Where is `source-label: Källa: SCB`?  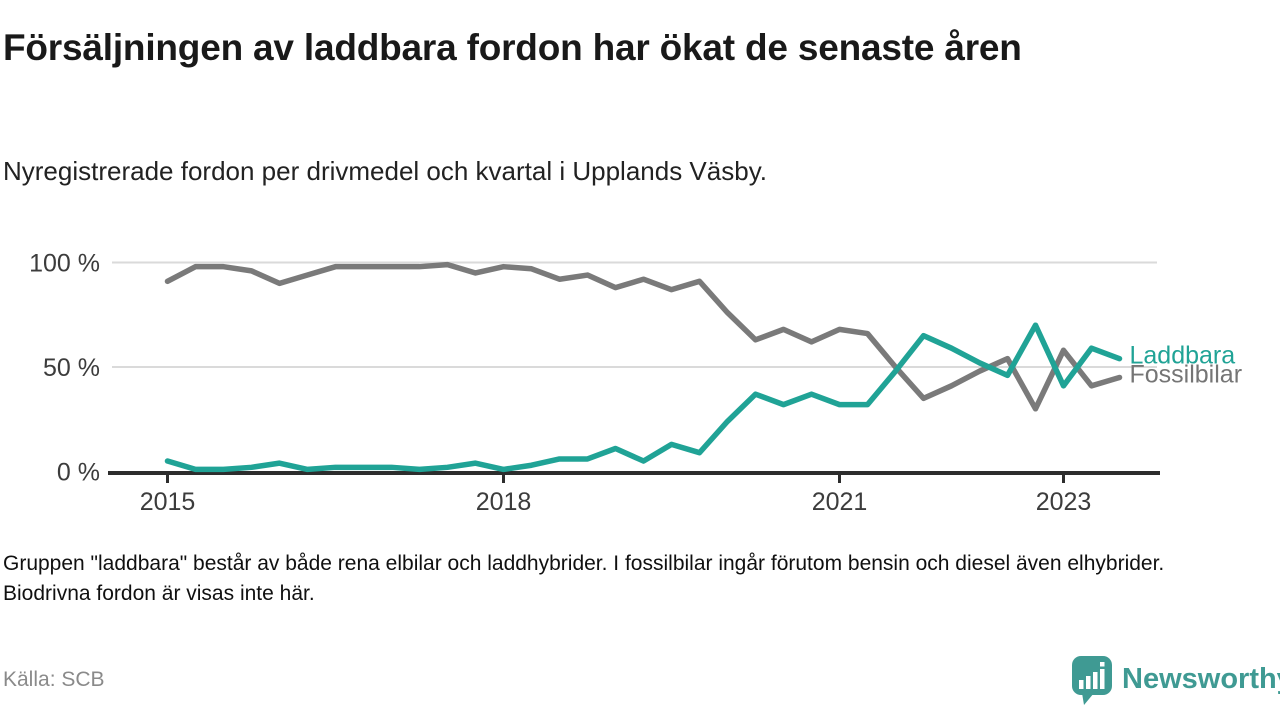
source-label: Källa: SCB is located at coordinates (54, 679).